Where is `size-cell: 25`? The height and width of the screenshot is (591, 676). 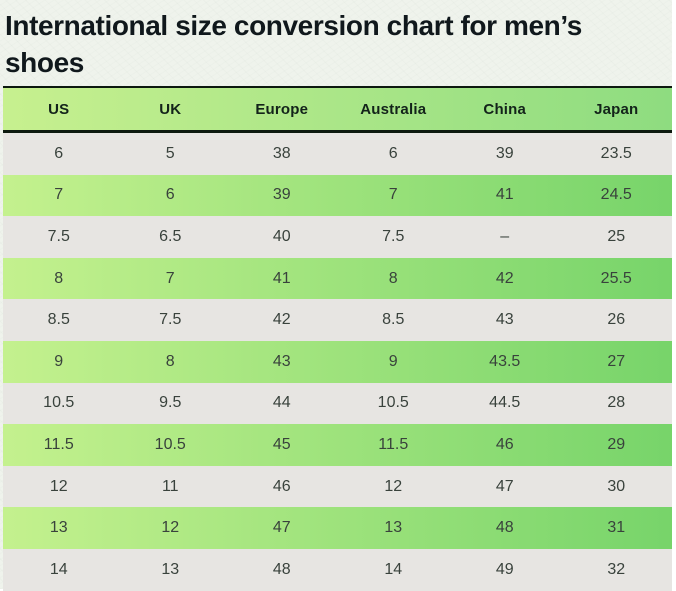
size-cell: 25 is located at coordinates (616, 236).